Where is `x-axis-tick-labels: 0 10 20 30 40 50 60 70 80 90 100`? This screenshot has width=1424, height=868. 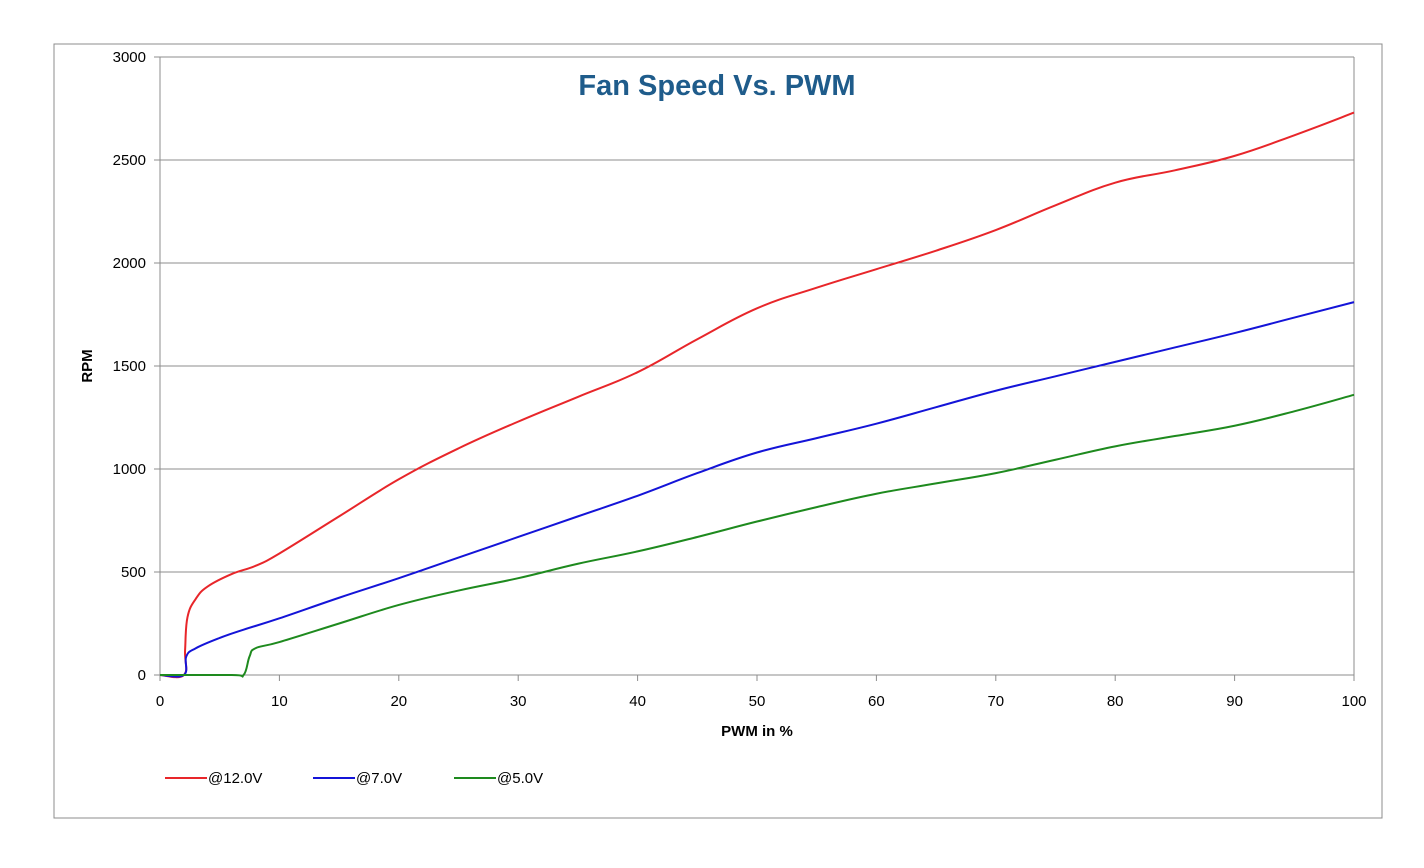 x-axis-tick-labels: 0 10 20 30 40 50 60 70 80 90 100 is located at coordinates (761, 692).